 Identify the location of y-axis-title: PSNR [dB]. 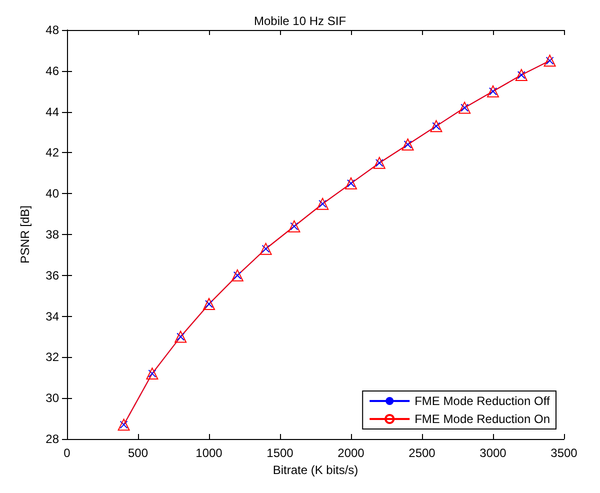
(25, 234).